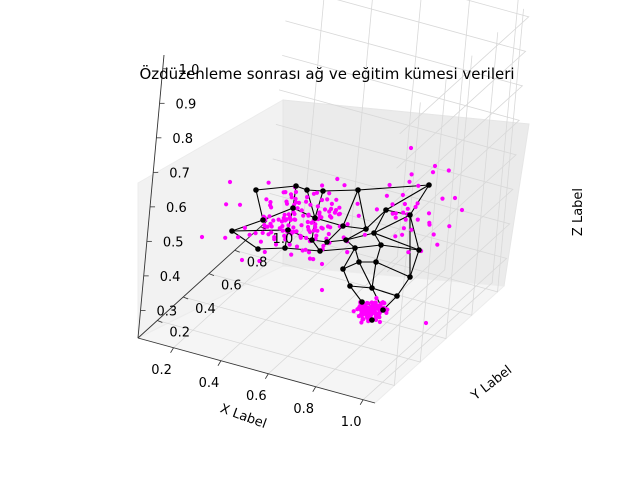 This screenshot has height=485, width=640. Describe the element at coordinates (243, 416) in the screenshot. I see `x-axis-label: X Label` at that location.